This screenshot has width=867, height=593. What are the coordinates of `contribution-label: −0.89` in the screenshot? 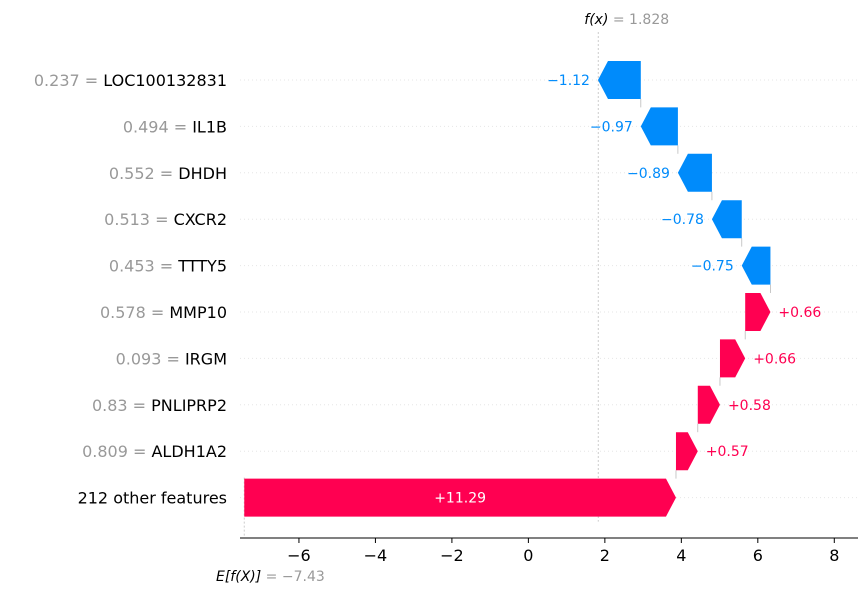 It's located at (648, 174).